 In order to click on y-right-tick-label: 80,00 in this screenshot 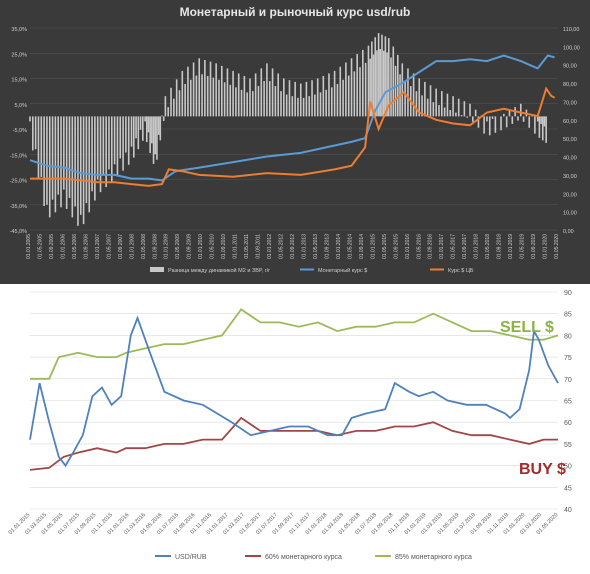, I will do `click(570, 85)`.